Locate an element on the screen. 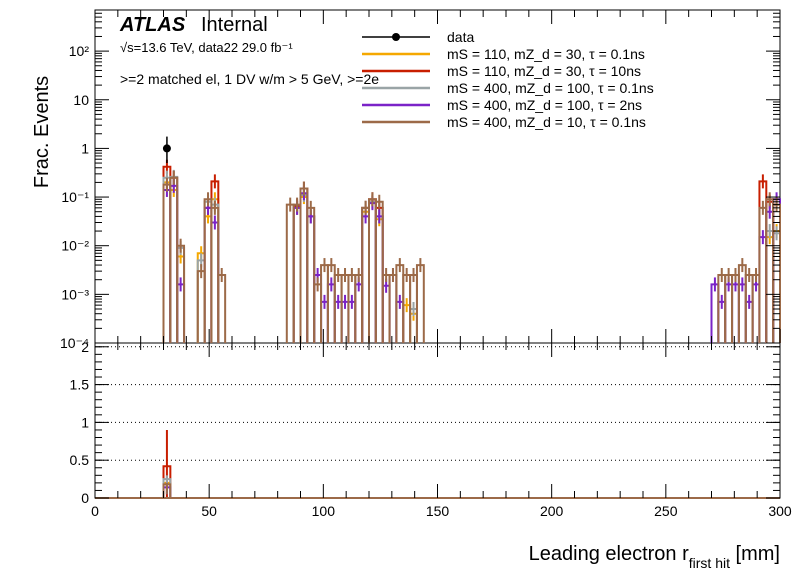 The image size is (796, 572). ratio-y-tick-label: 0 is located at coordinates (85, 498).